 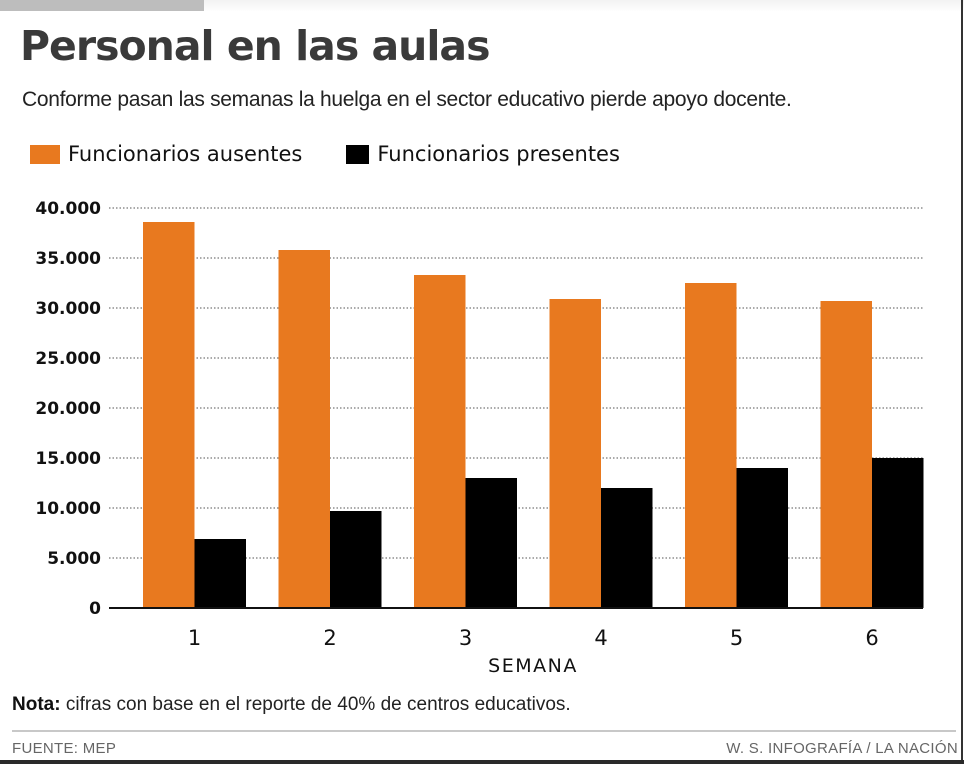 What do you see at coordinates (68, 509) in the screenshot?
I see `y-tick-label: 10.000` at bounding box center [68, 509].